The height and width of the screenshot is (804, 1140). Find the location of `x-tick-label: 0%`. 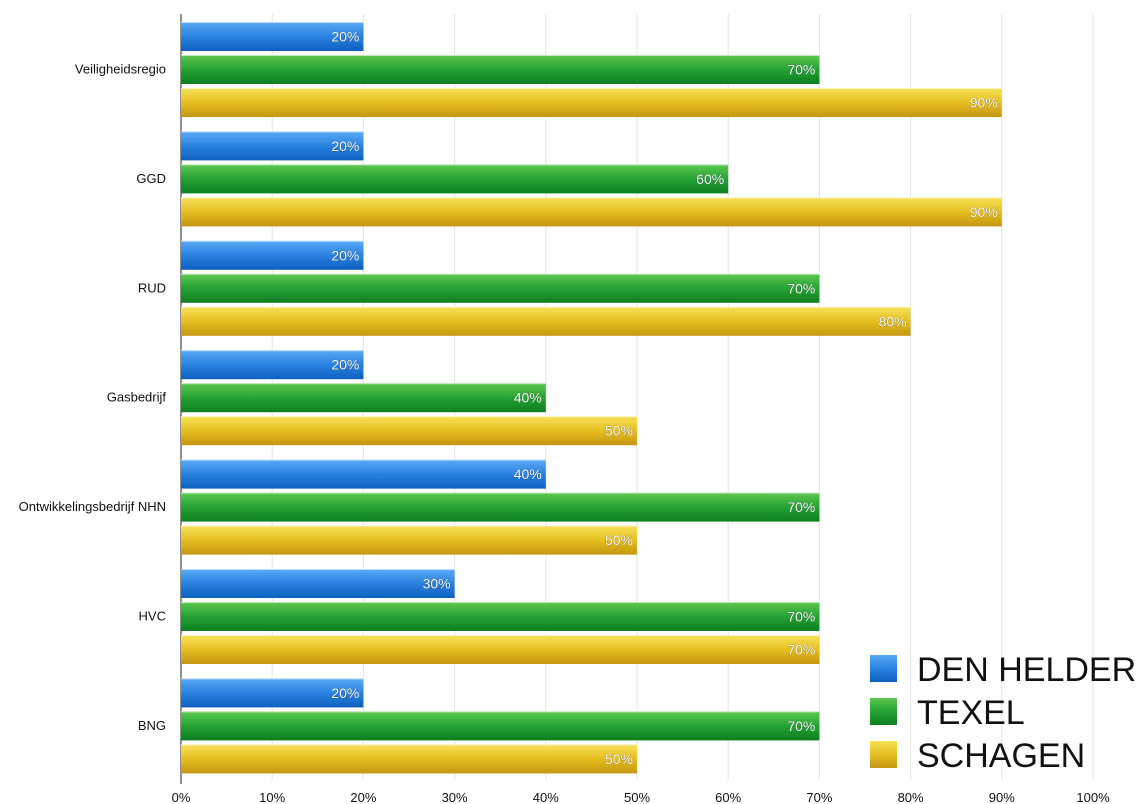

x-tick-label: 0% is located at coordinates (181, 797).